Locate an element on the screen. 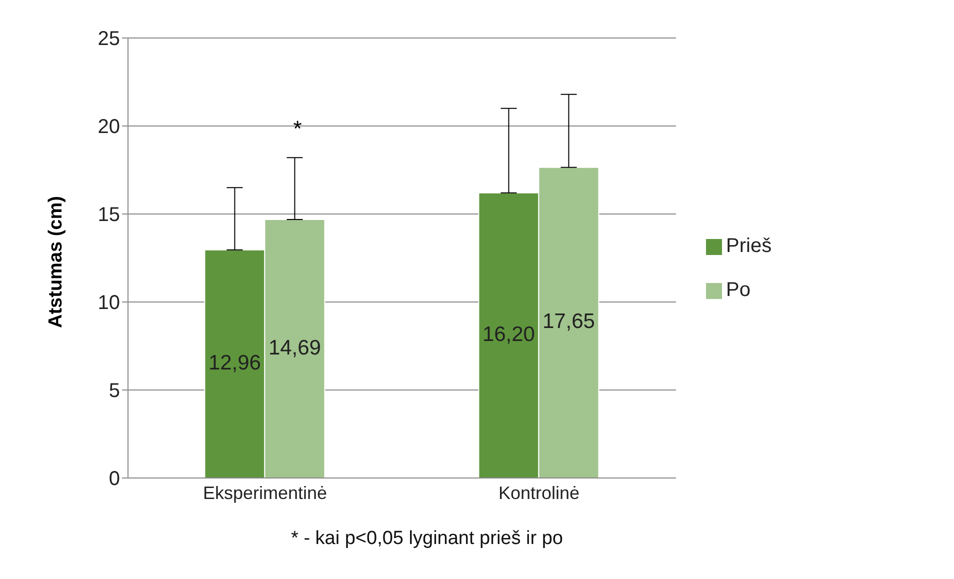 This screenshot has height=579, width=954. y-tick-label: 0 is located at coordinates (114, 479).